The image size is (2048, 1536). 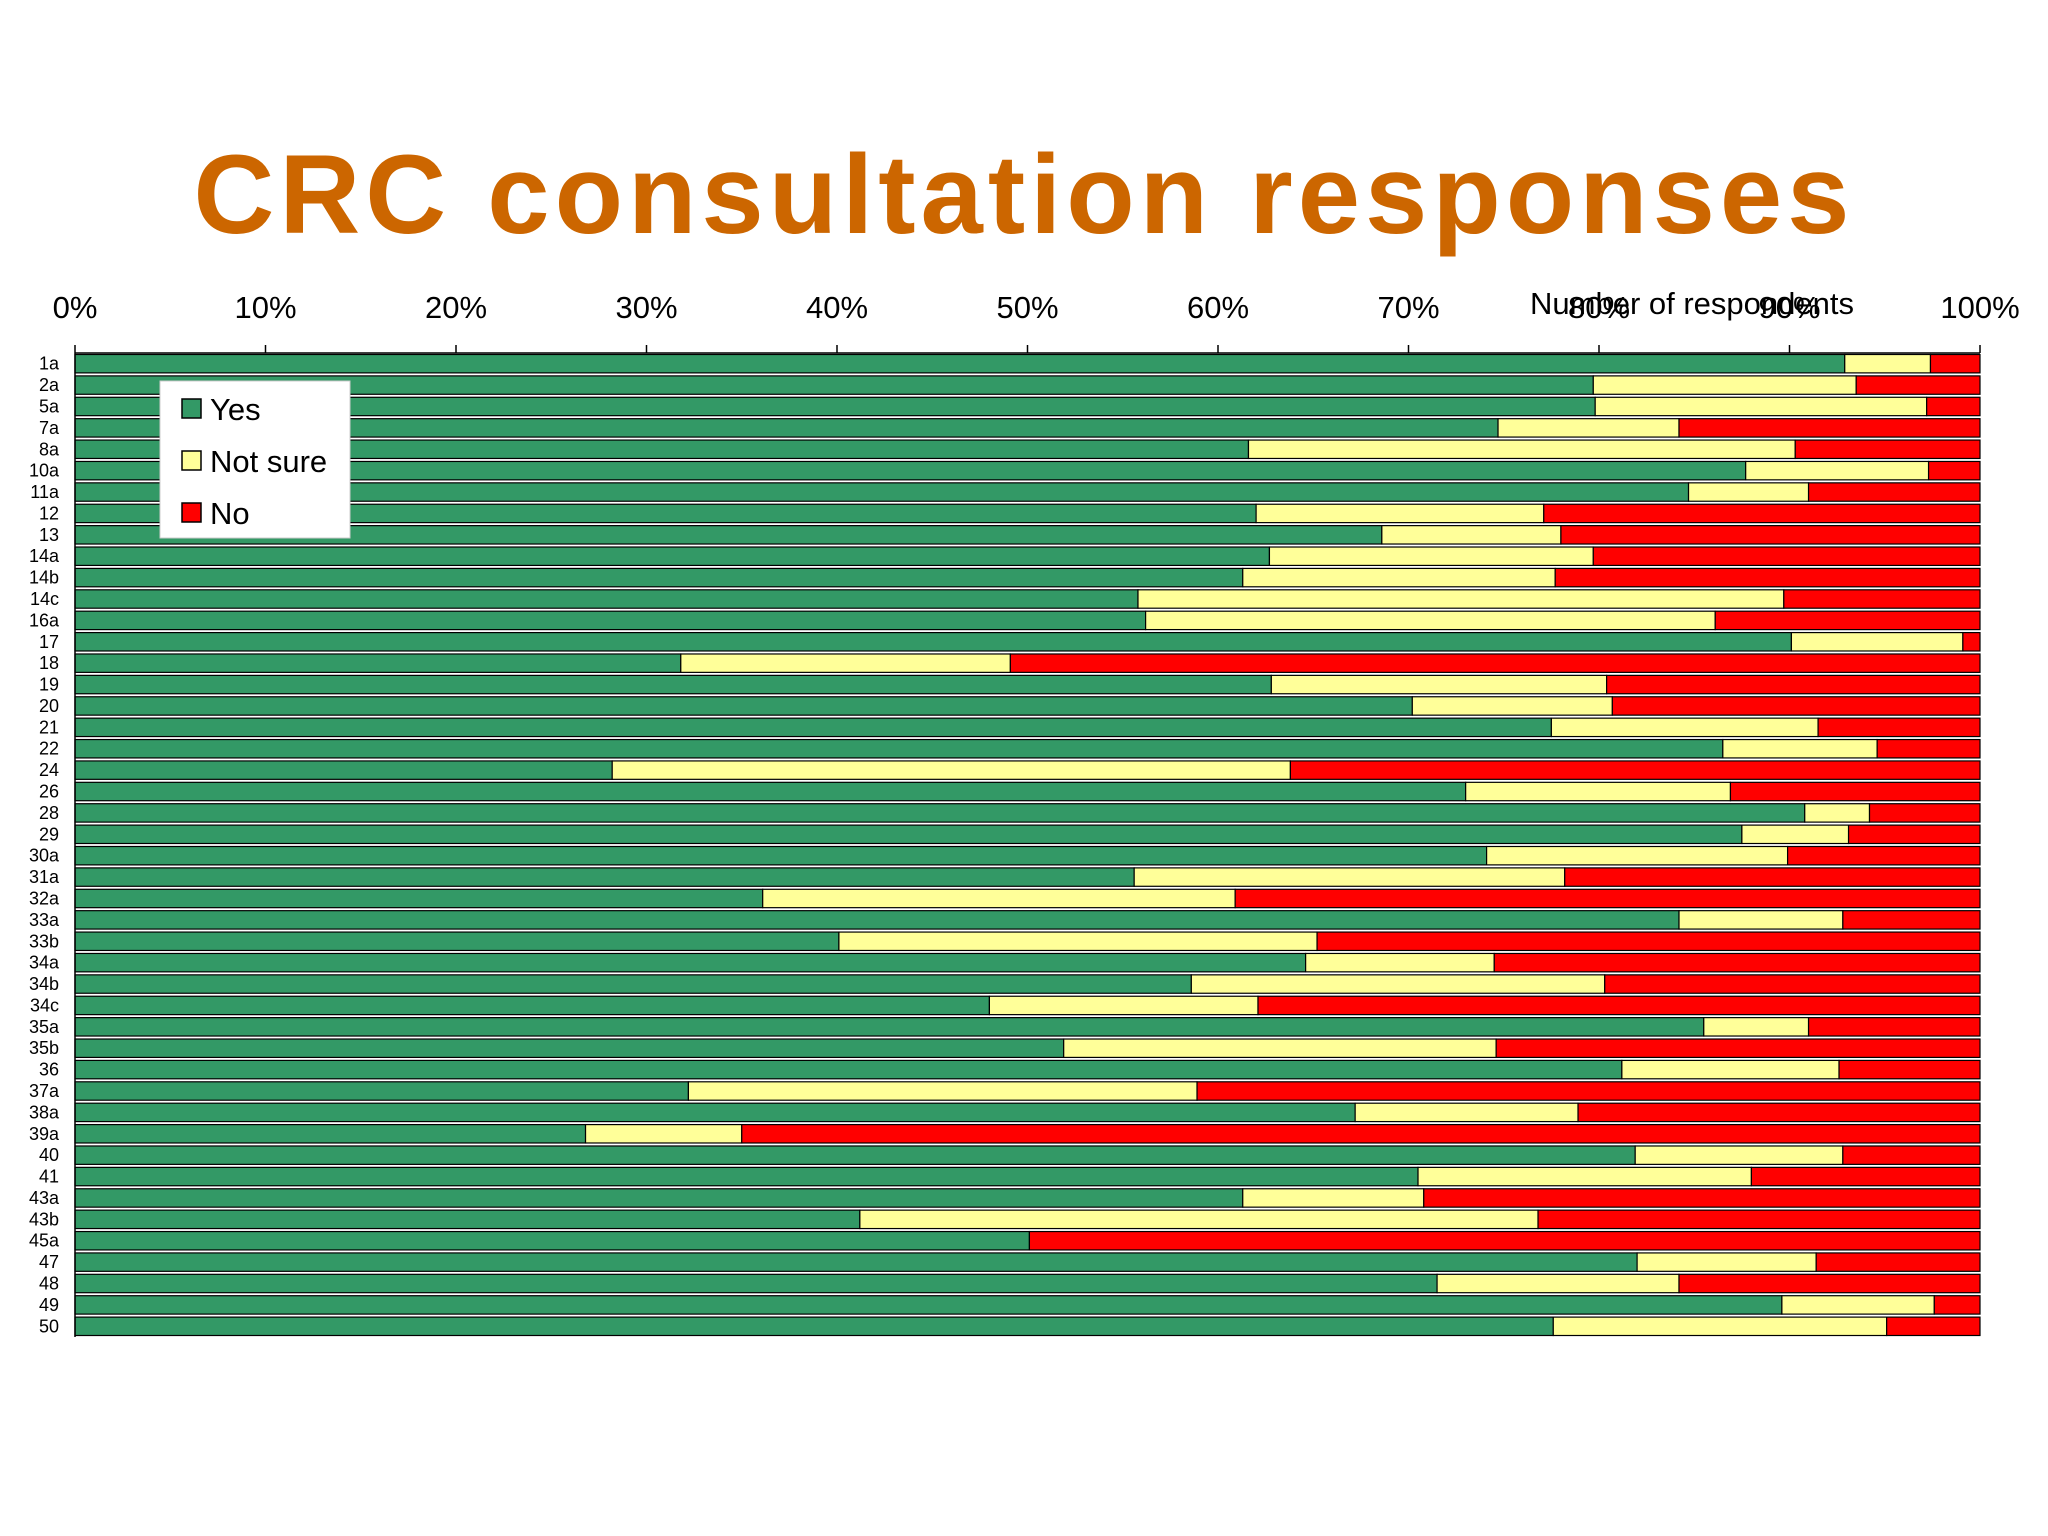 What do you see at coordinates (49, 834) in the screenshot?
I see `category-label-29: 29` at bounding box center [49, 834].